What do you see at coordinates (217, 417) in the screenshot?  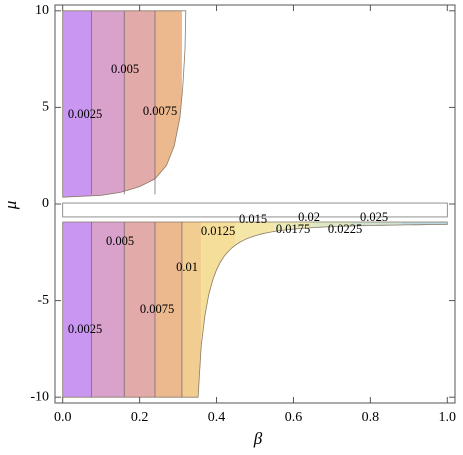 I see `x-tick-label: 0.4` at bounding box center [217, 417].